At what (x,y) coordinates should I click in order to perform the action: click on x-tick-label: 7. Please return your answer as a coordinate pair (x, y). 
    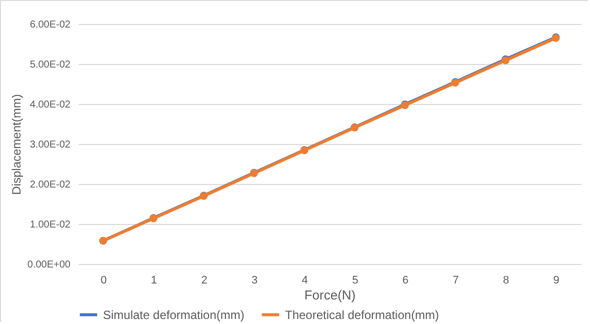
    Looking at the image, I should click on (455, 280).